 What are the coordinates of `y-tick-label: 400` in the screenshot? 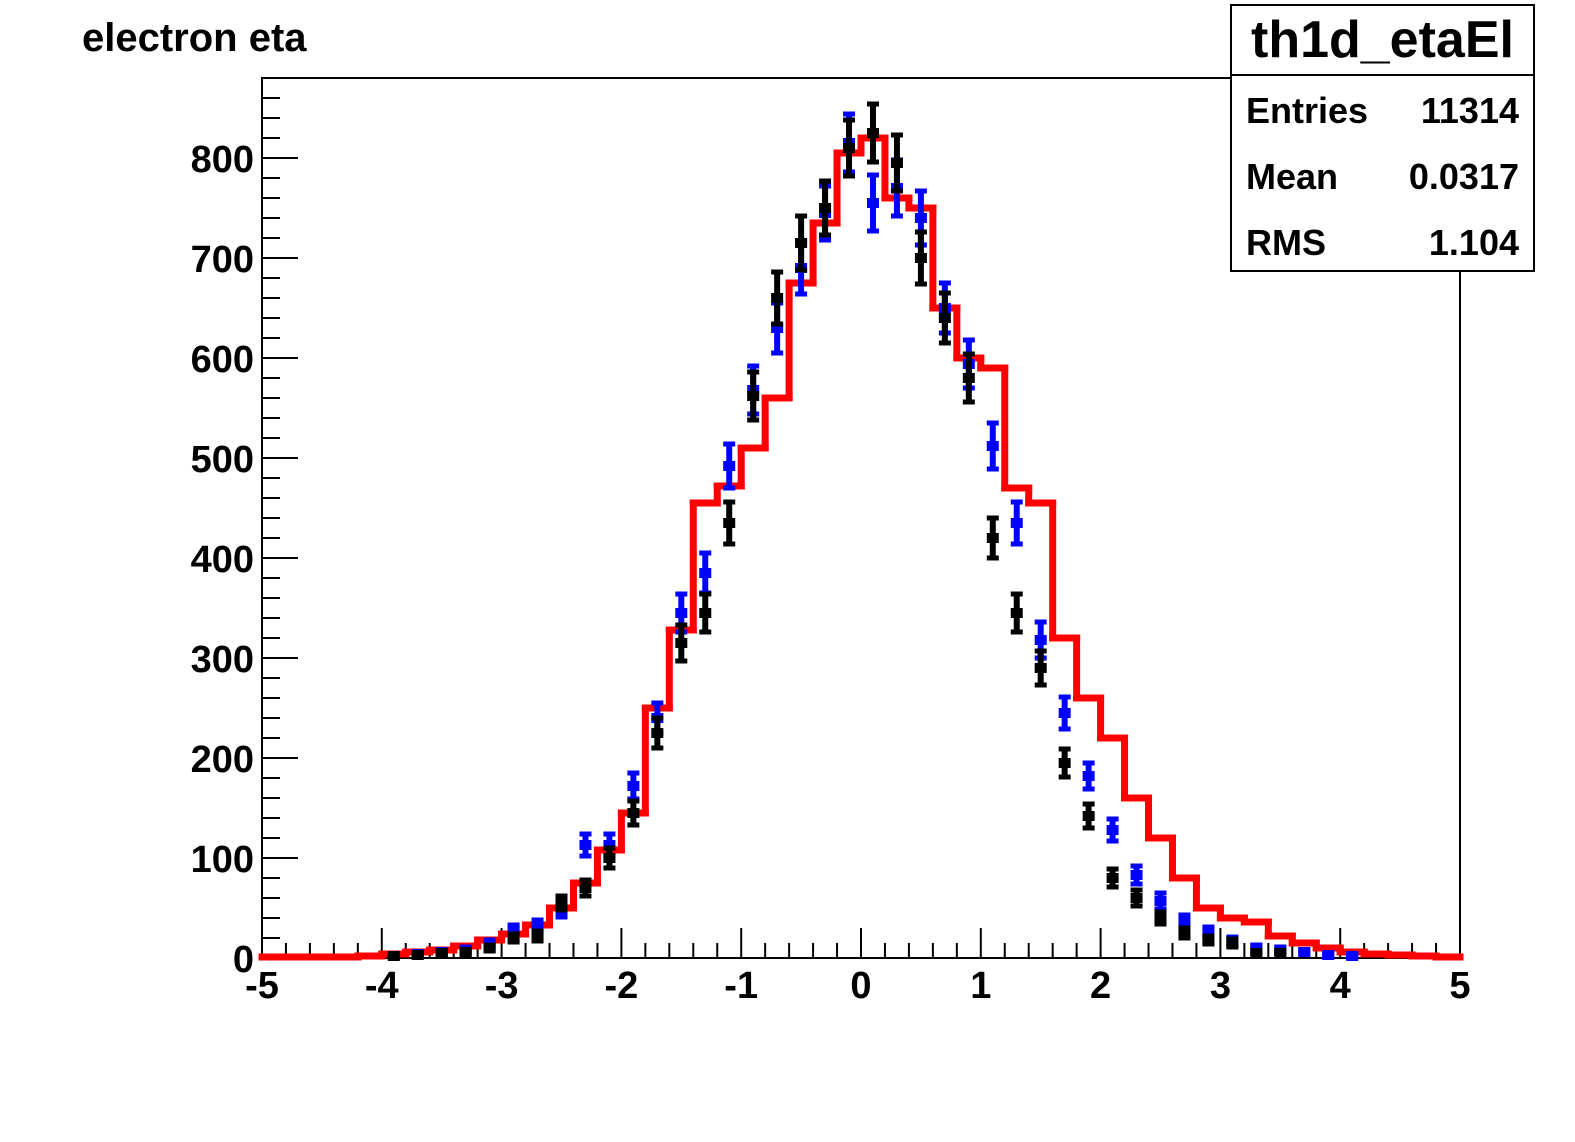 It's located at (222, 560).